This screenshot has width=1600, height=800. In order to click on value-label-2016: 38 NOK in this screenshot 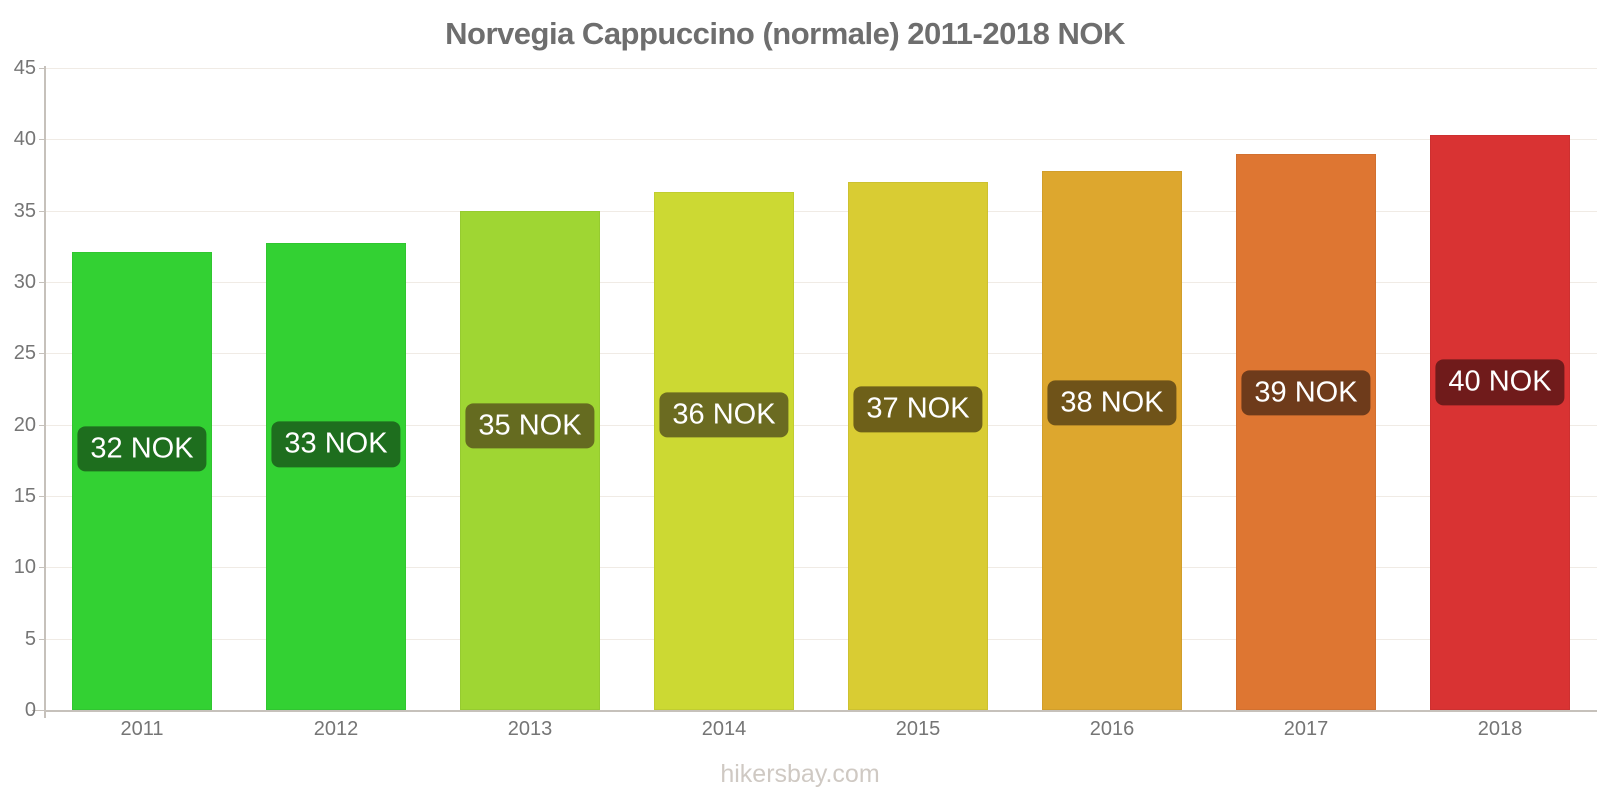, I will do `click(1112, 403)`.